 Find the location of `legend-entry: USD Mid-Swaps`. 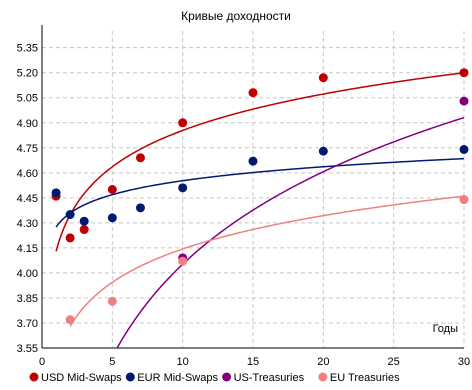

legend-entry: USD Mid-Swaps is located at coordinates (81, 378).